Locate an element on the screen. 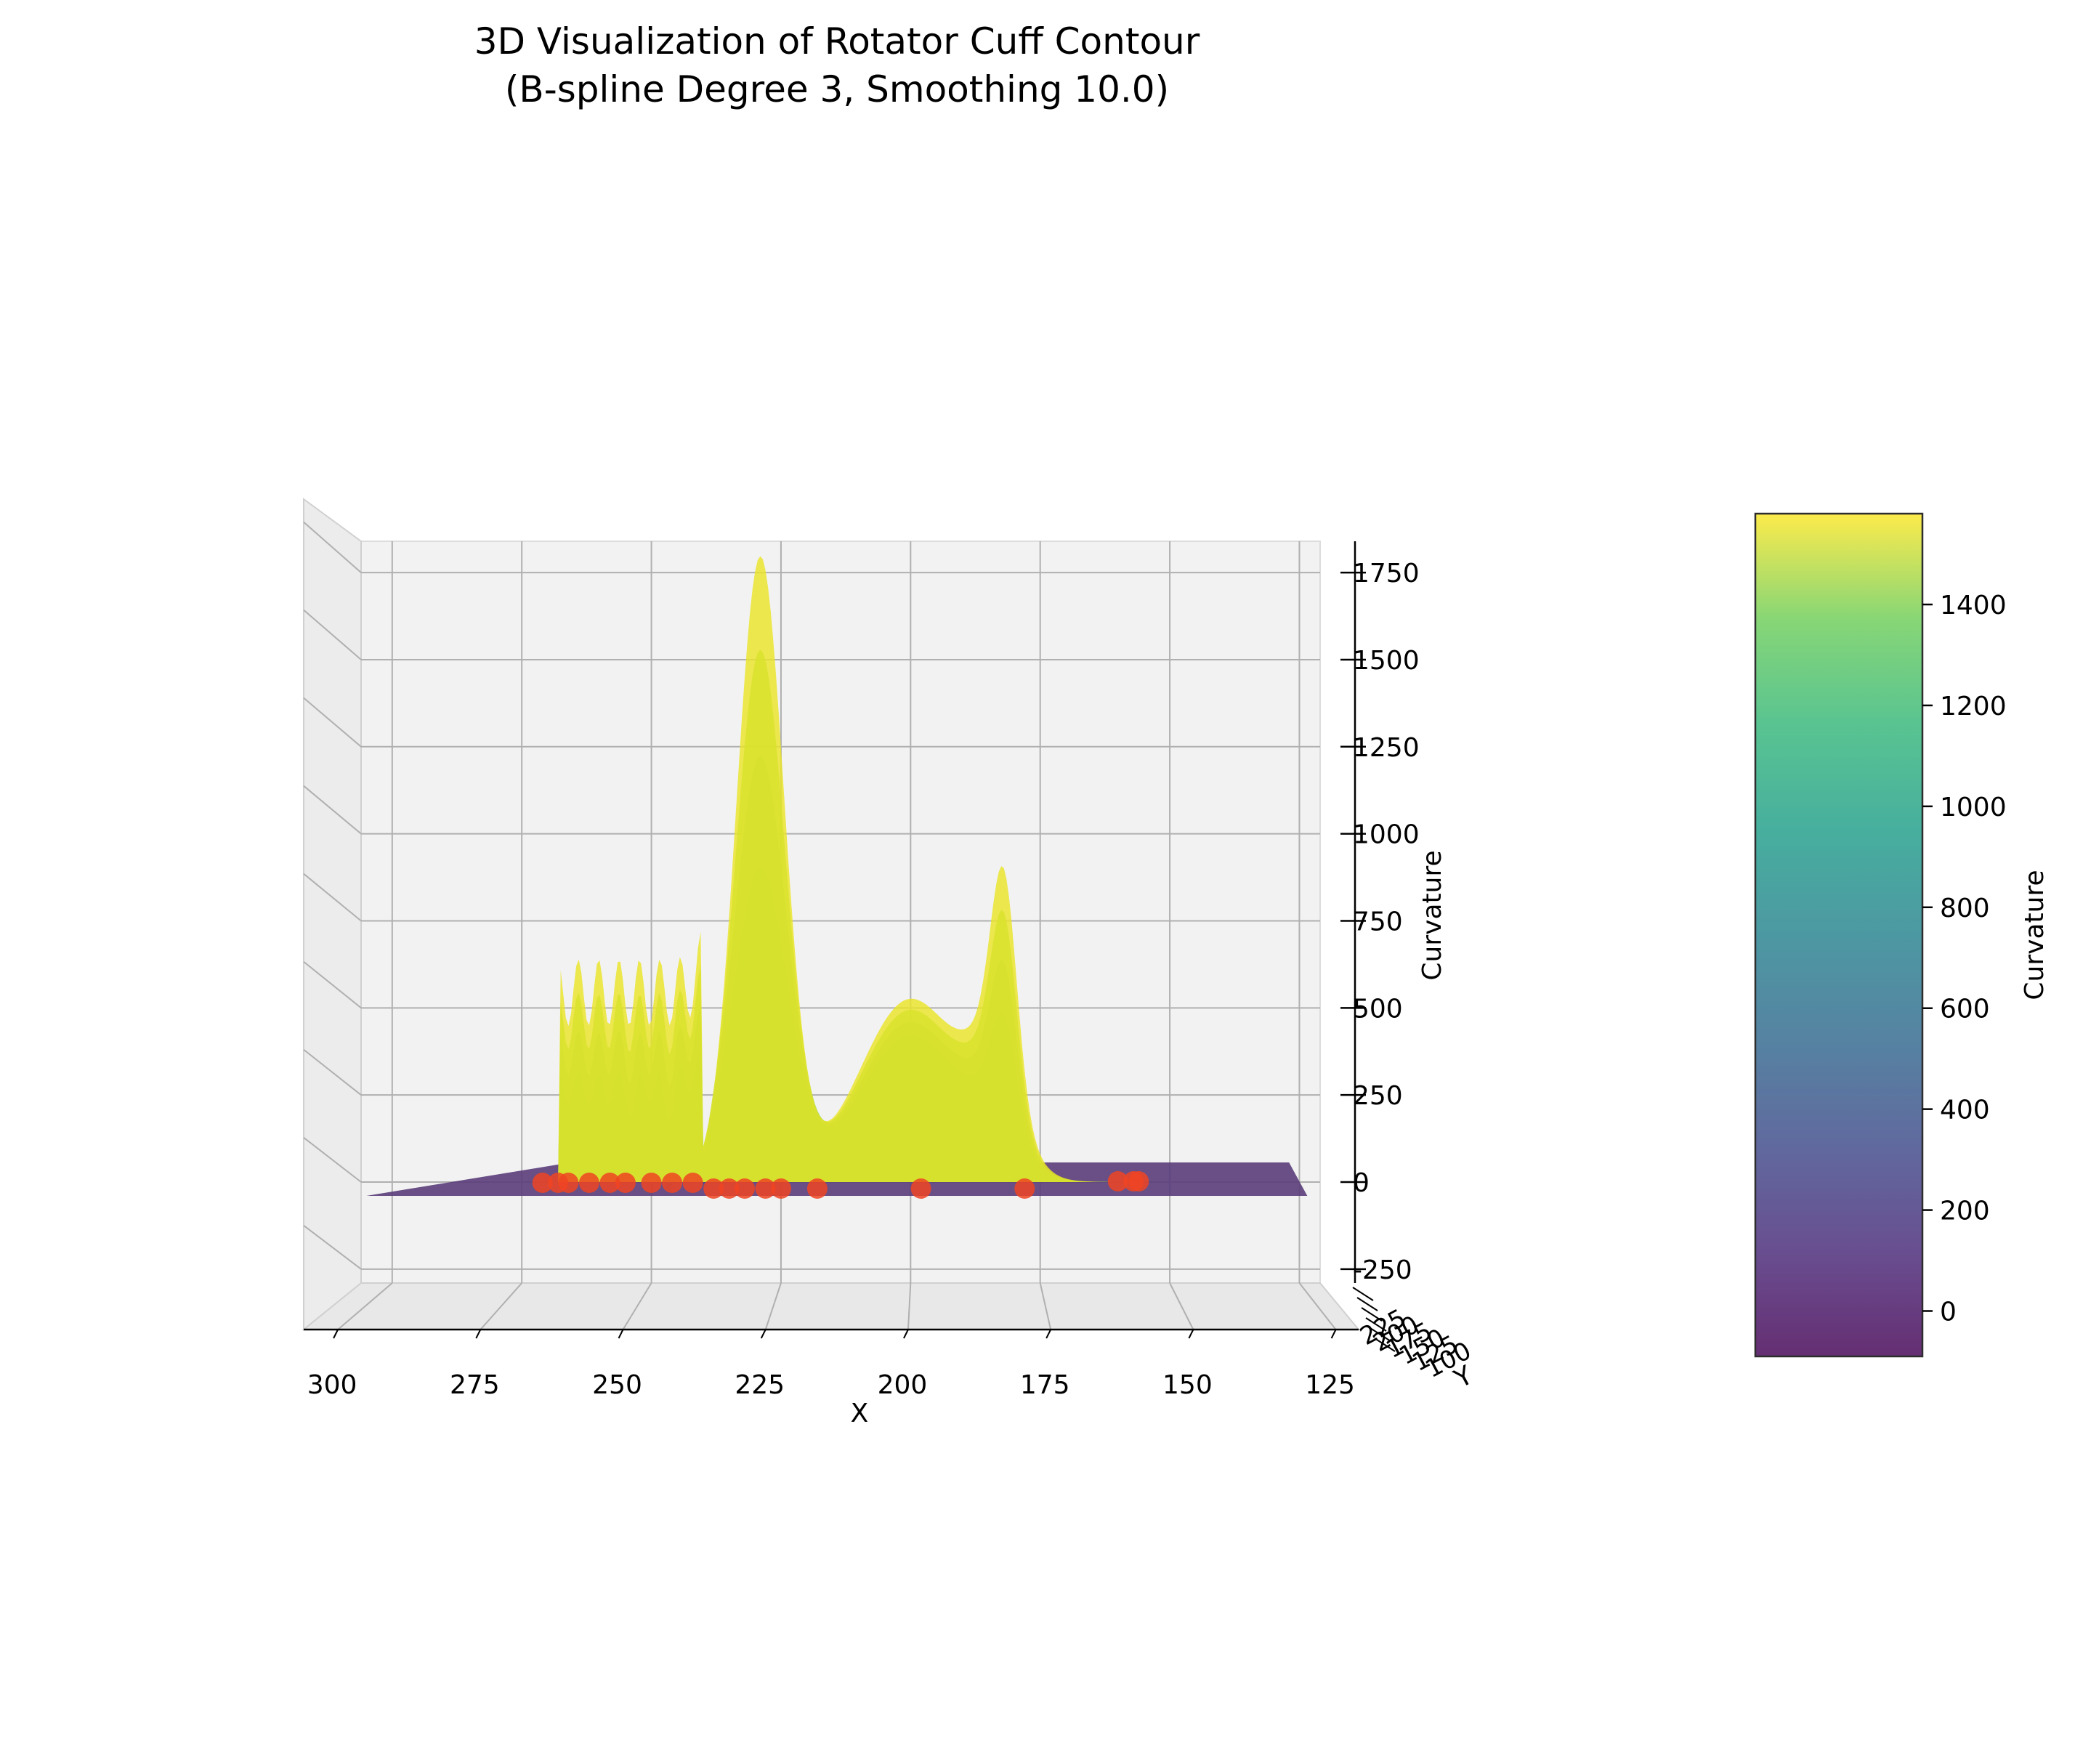 Image resolution: width=2075 pixels, height=1764 pixels. z-axis-label: Curvature is located at coordinates (1432, 915).